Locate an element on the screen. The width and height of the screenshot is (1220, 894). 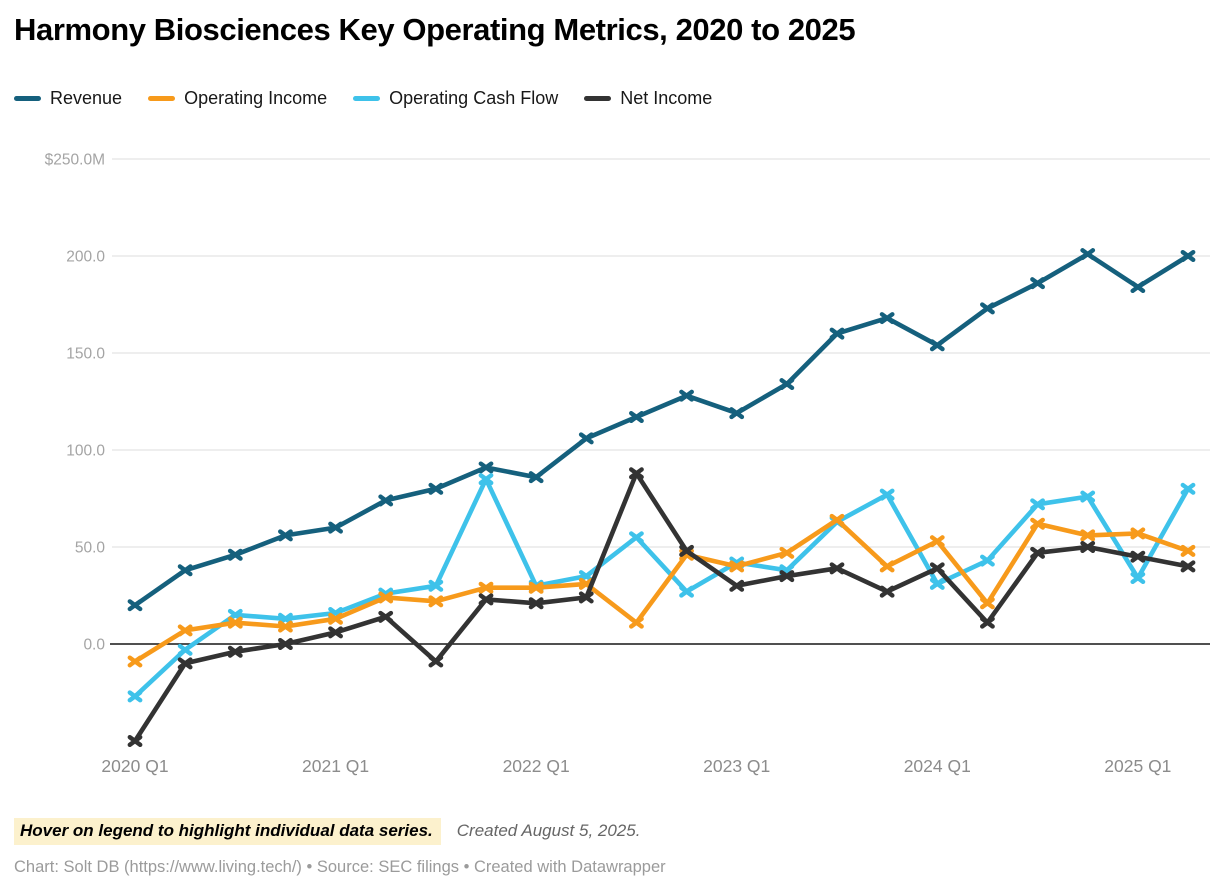
legend-item-operating-income: Operating Income is located at coordinates (237, 98).